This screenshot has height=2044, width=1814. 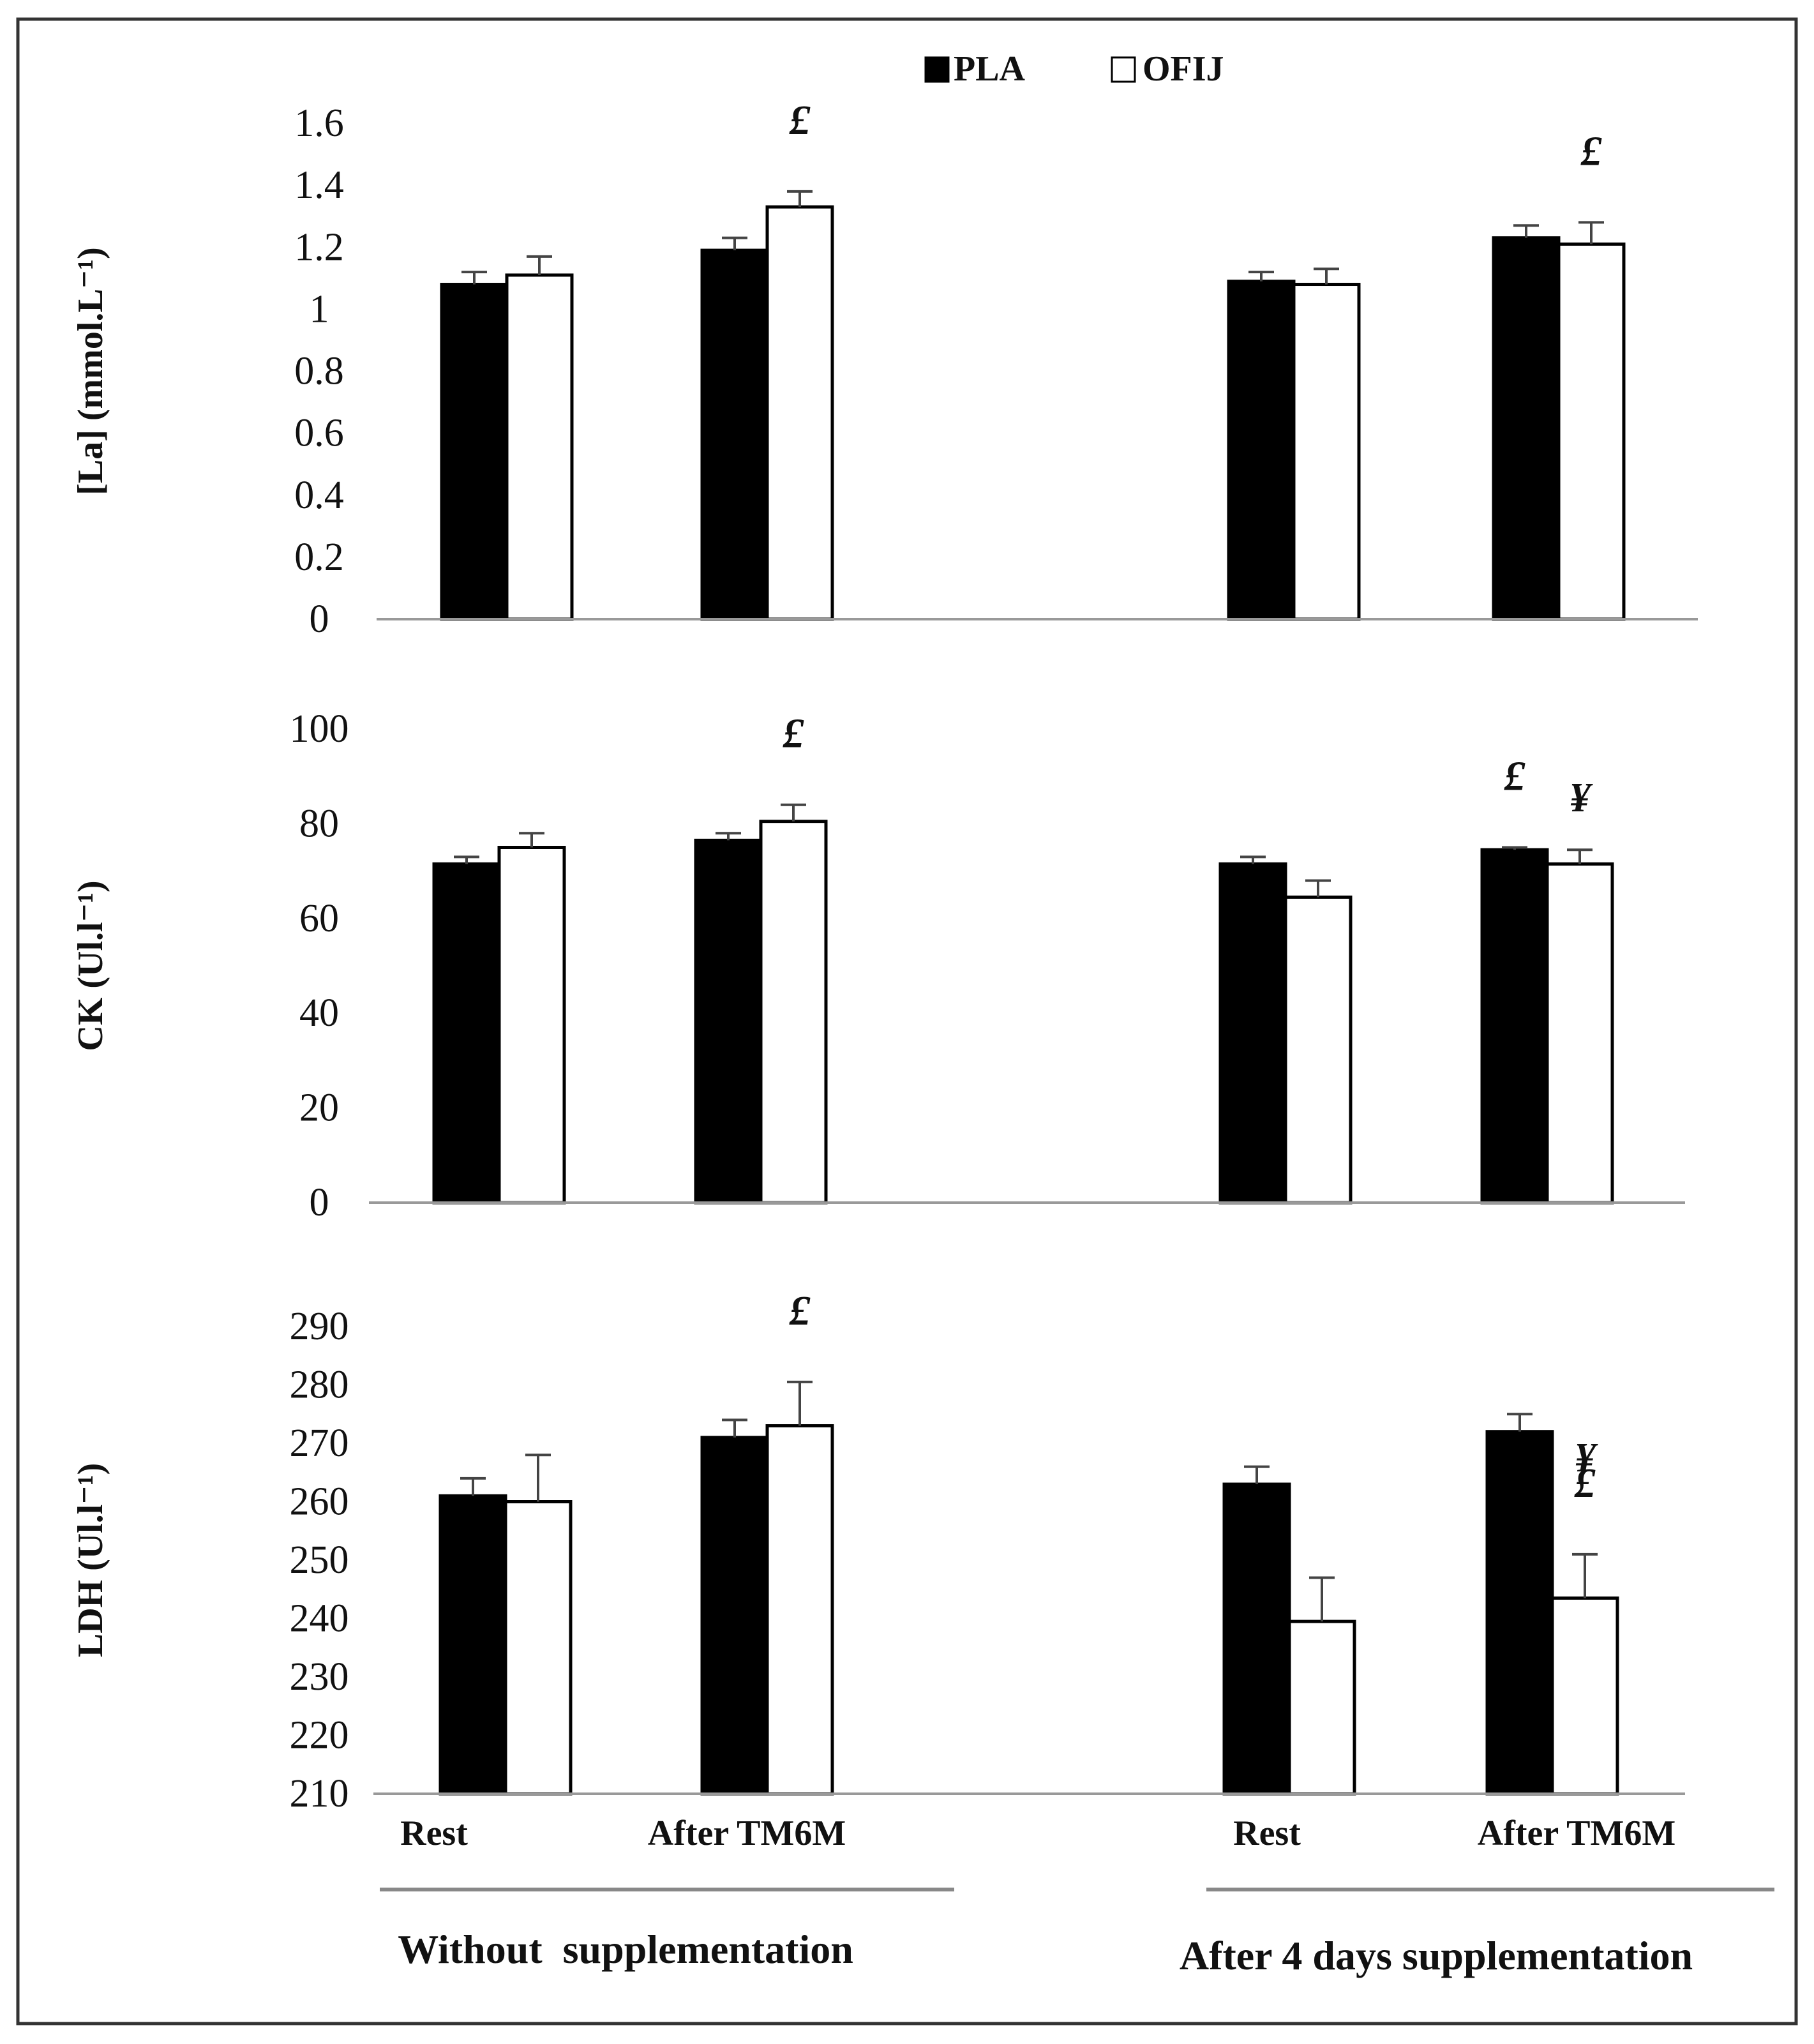 What do you see at coordinates (800, 120) in the screenshot?
I see `significance-marker-top-0: £` at bounding box center [800, 120].